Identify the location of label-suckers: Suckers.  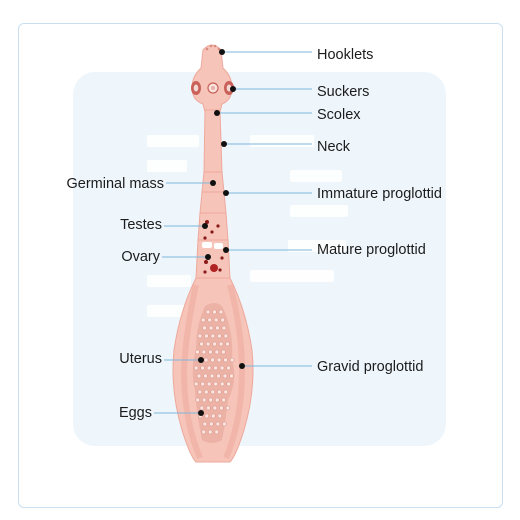
(343, 92).